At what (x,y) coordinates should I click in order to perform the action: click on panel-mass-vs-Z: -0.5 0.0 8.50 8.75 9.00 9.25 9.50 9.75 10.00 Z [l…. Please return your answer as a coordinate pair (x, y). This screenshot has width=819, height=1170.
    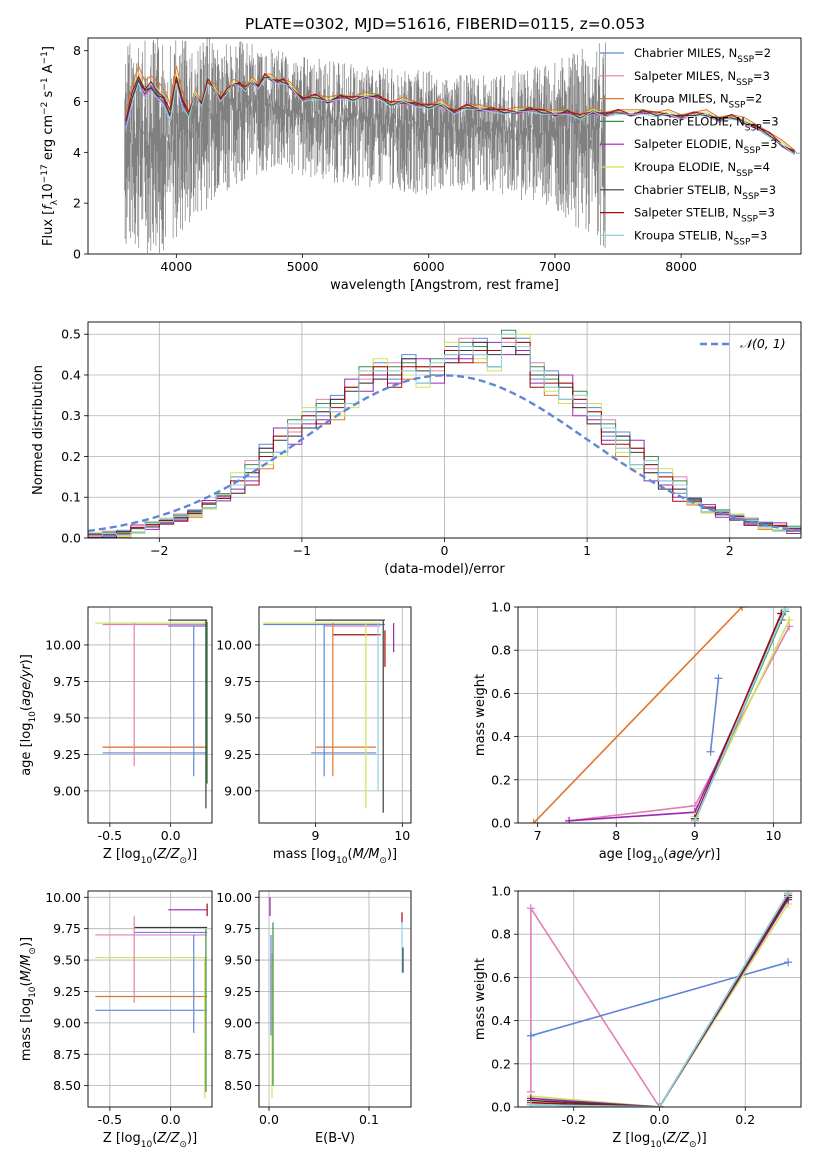
    Looking at the image, I should click on (116, 1020).